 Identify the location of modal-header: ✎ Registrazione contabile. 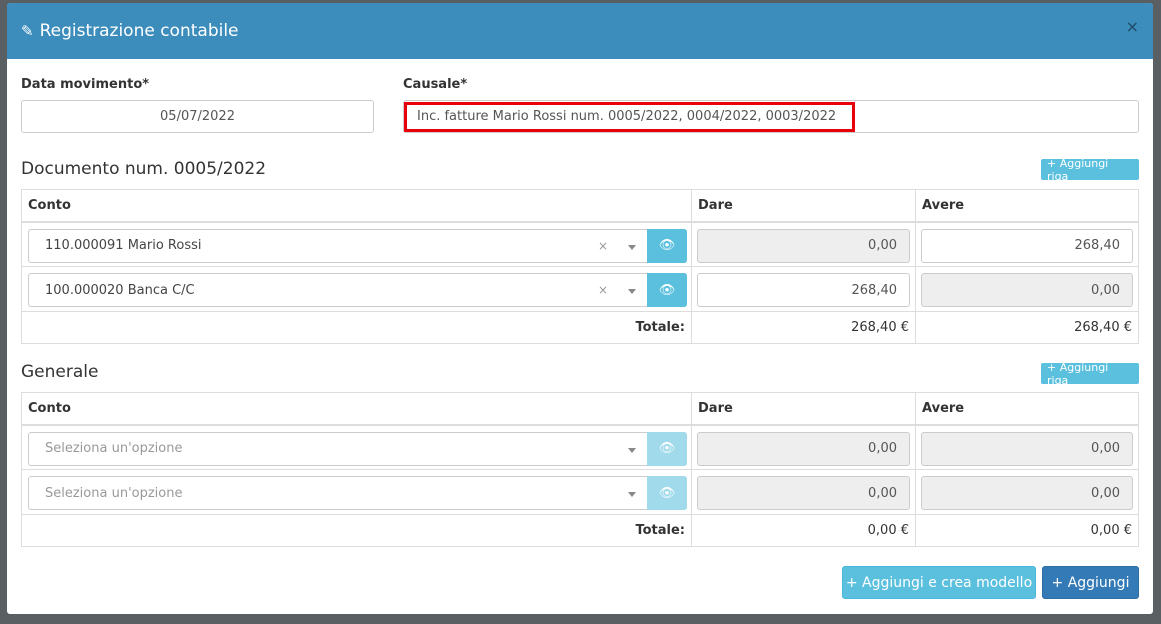
(580, 31).